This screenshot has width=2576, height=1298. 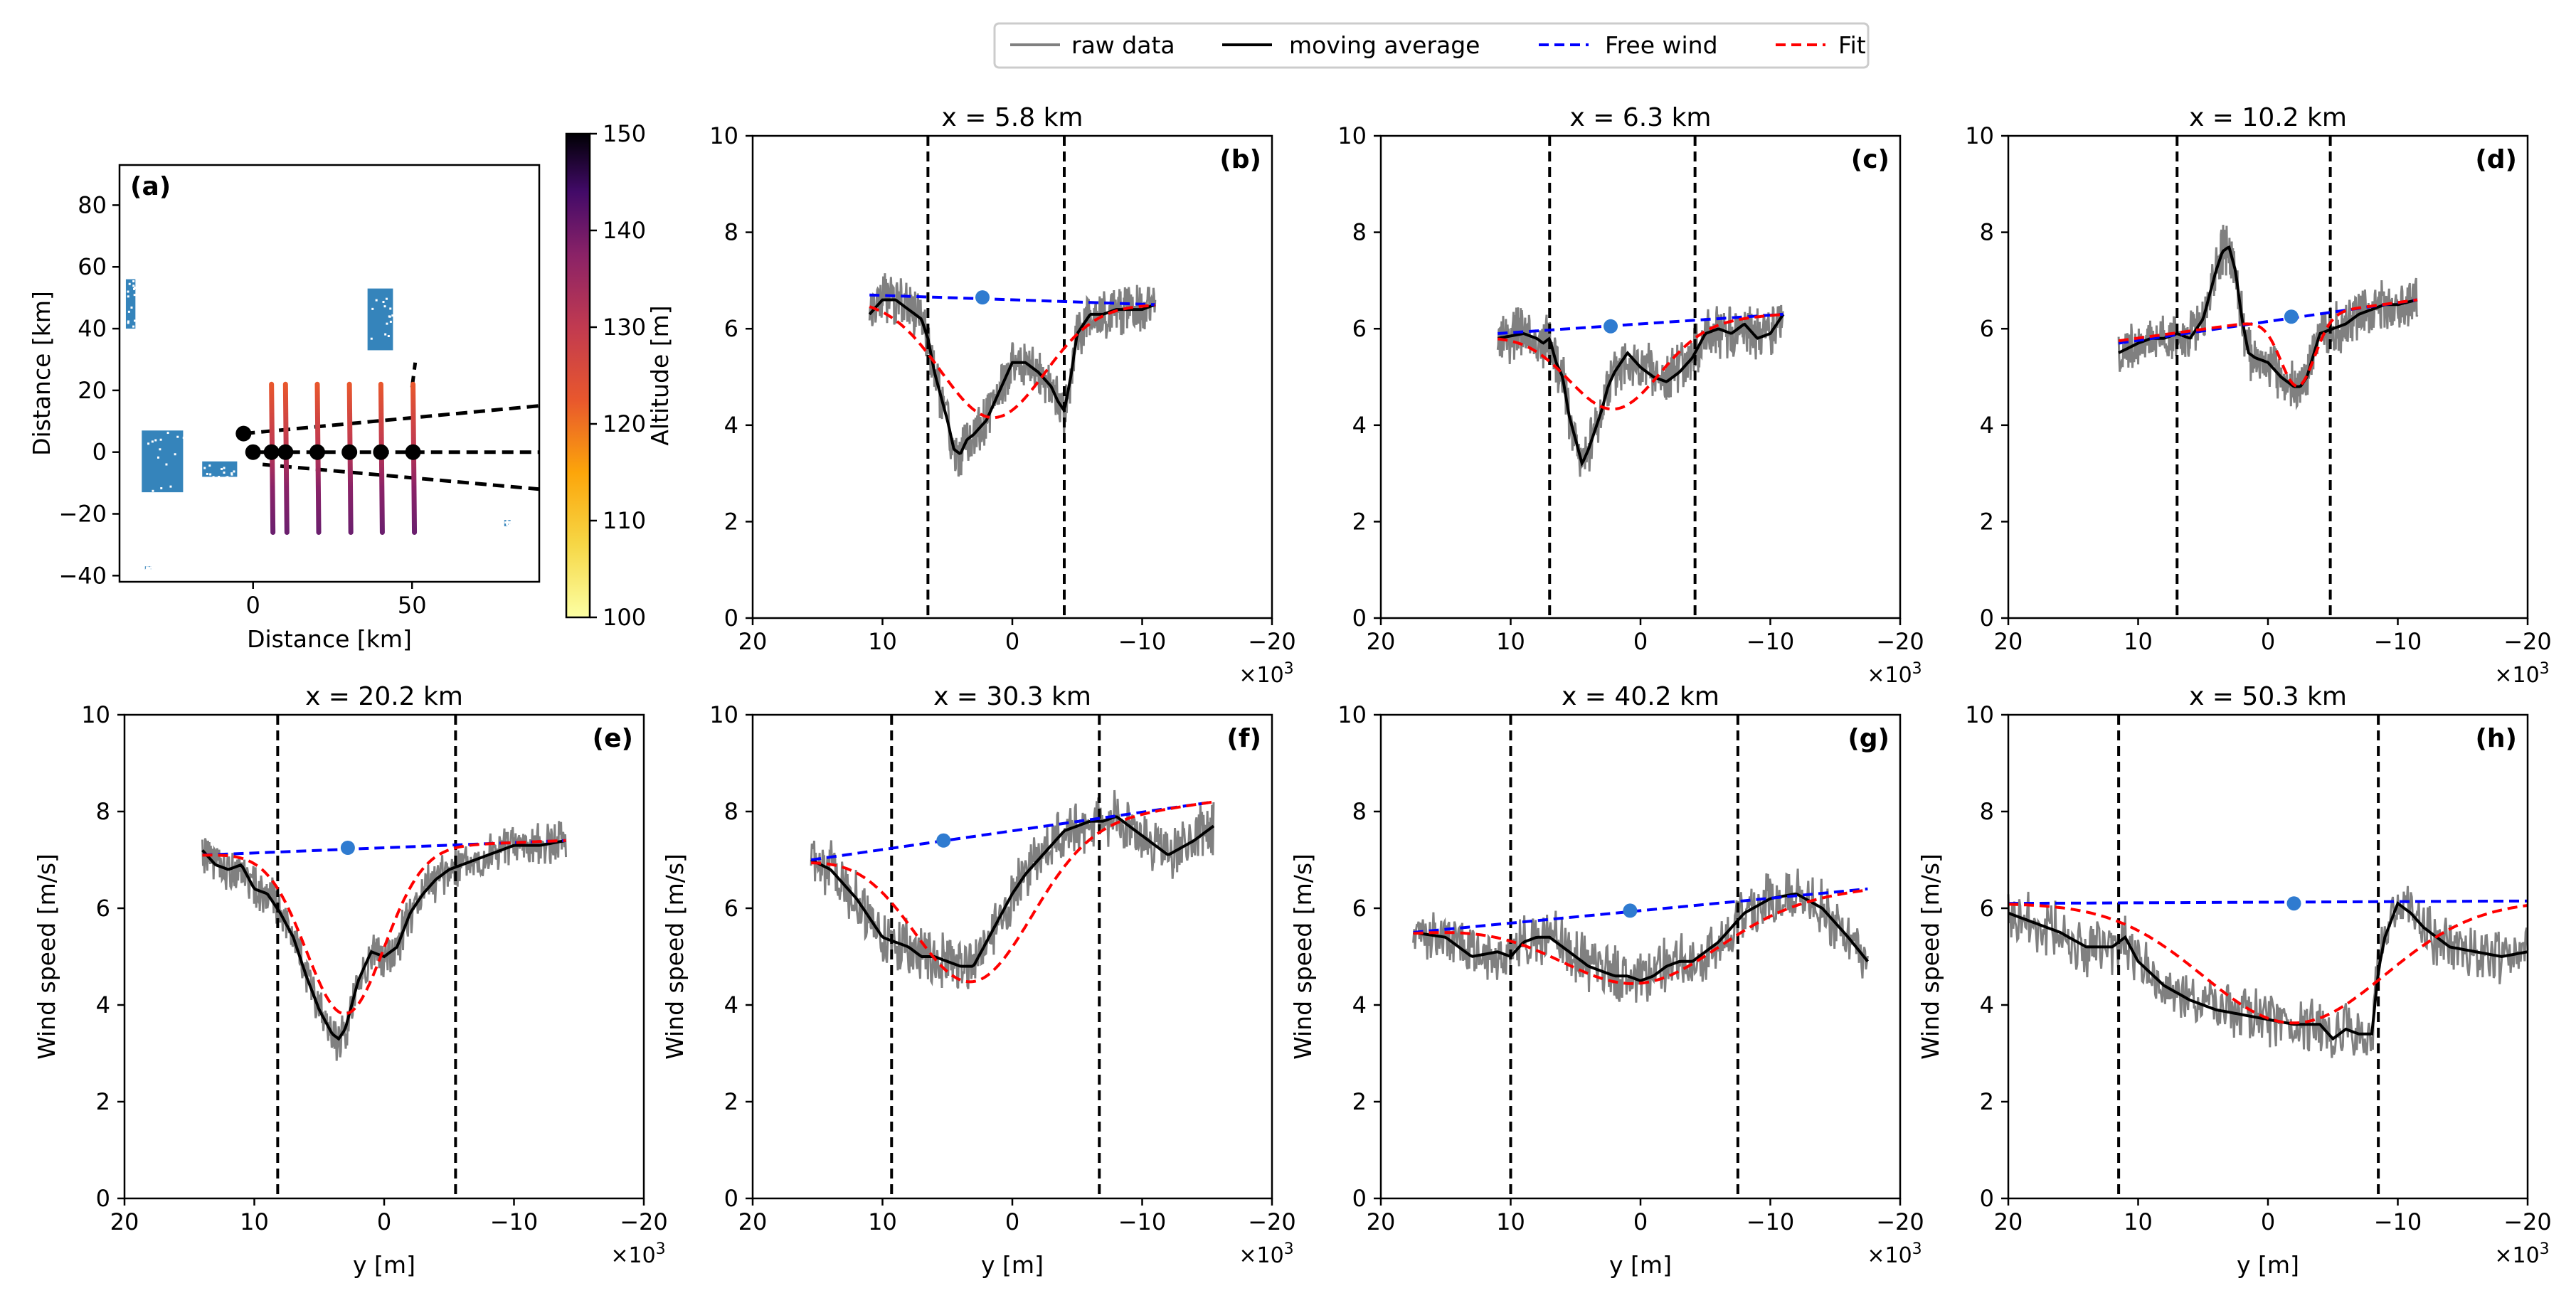 I want to click on x-axis-label: y [m], so click(x=2268, y=1265).